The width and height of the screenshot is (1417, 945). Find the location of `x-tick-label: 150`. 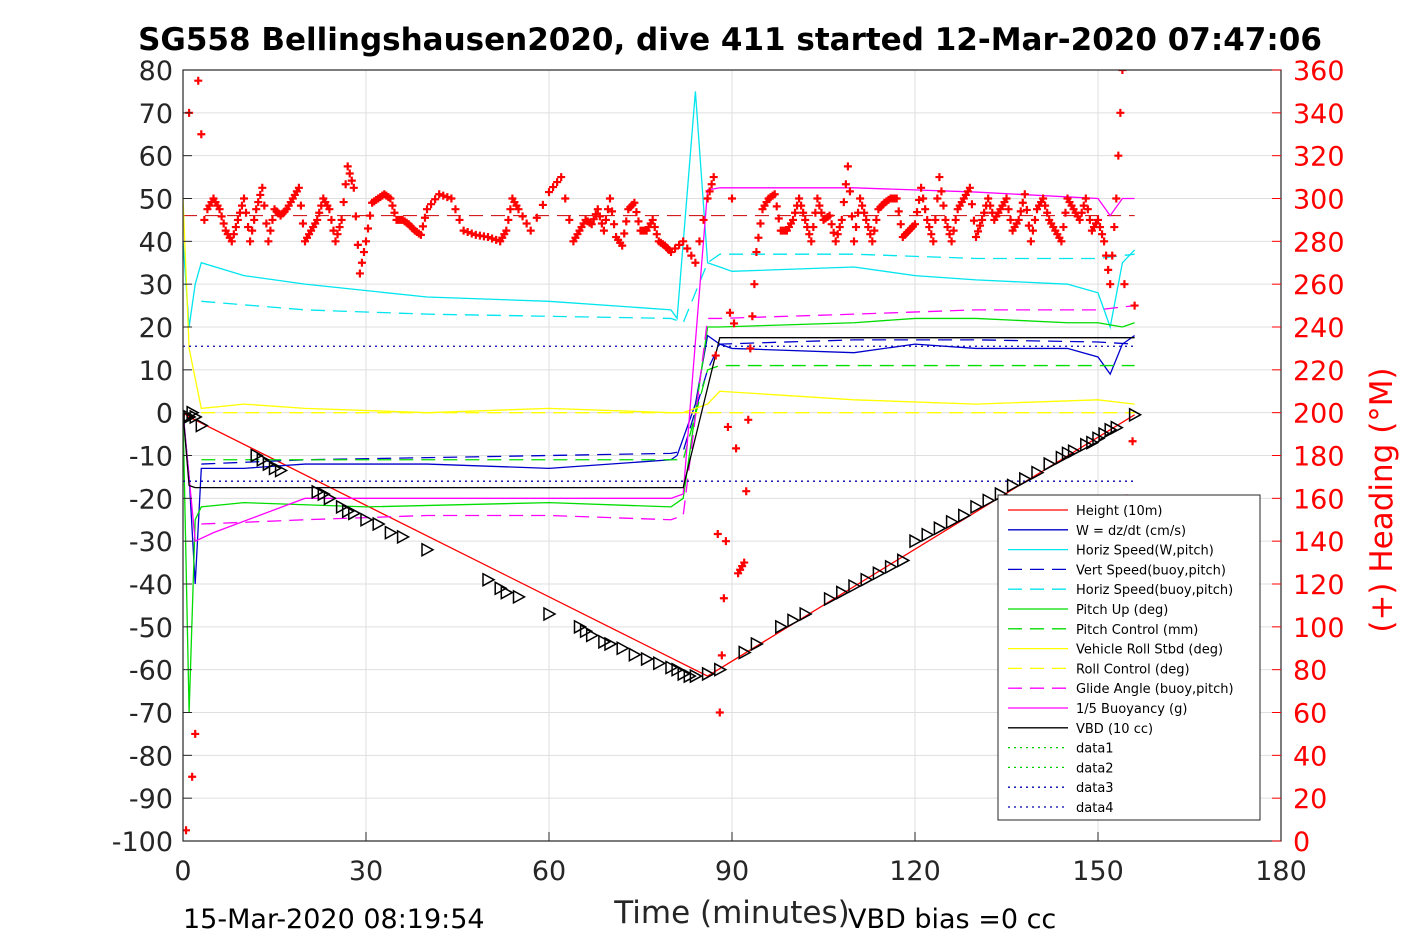

x-tick-label: 150 is located at coordinates (1098, 871).